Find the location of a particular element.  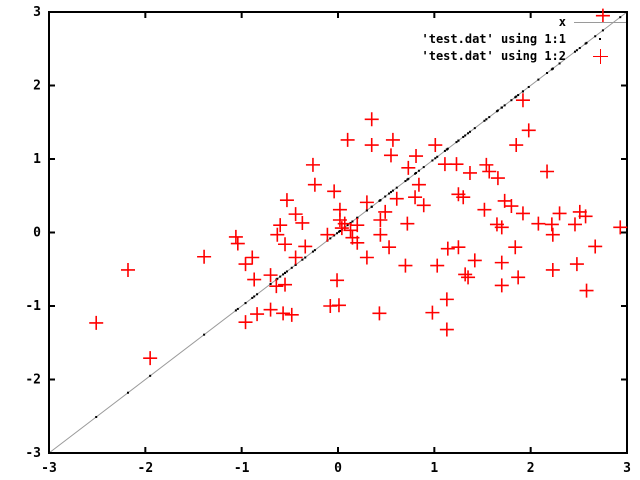

x-tick-label: 2 is located at coordinates (531, 468).